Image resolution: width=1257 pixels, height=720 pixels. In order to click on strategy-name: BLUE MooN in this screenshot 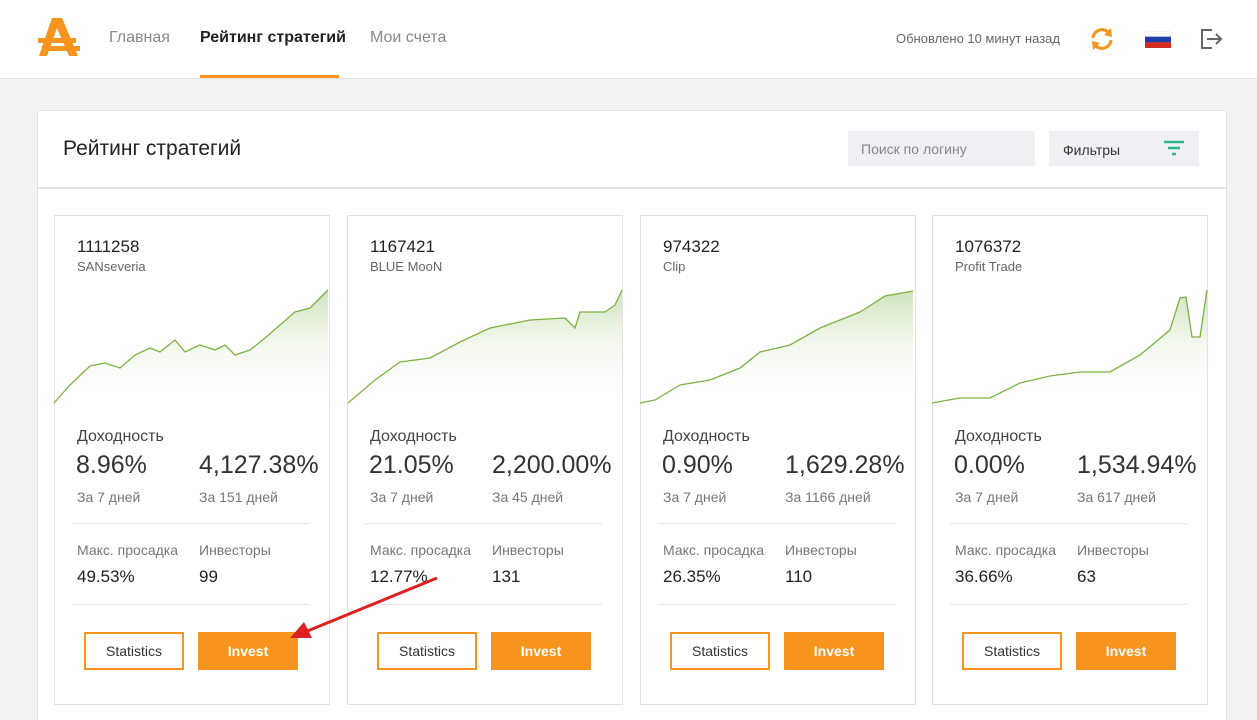, I will do `click(406, 266)`.